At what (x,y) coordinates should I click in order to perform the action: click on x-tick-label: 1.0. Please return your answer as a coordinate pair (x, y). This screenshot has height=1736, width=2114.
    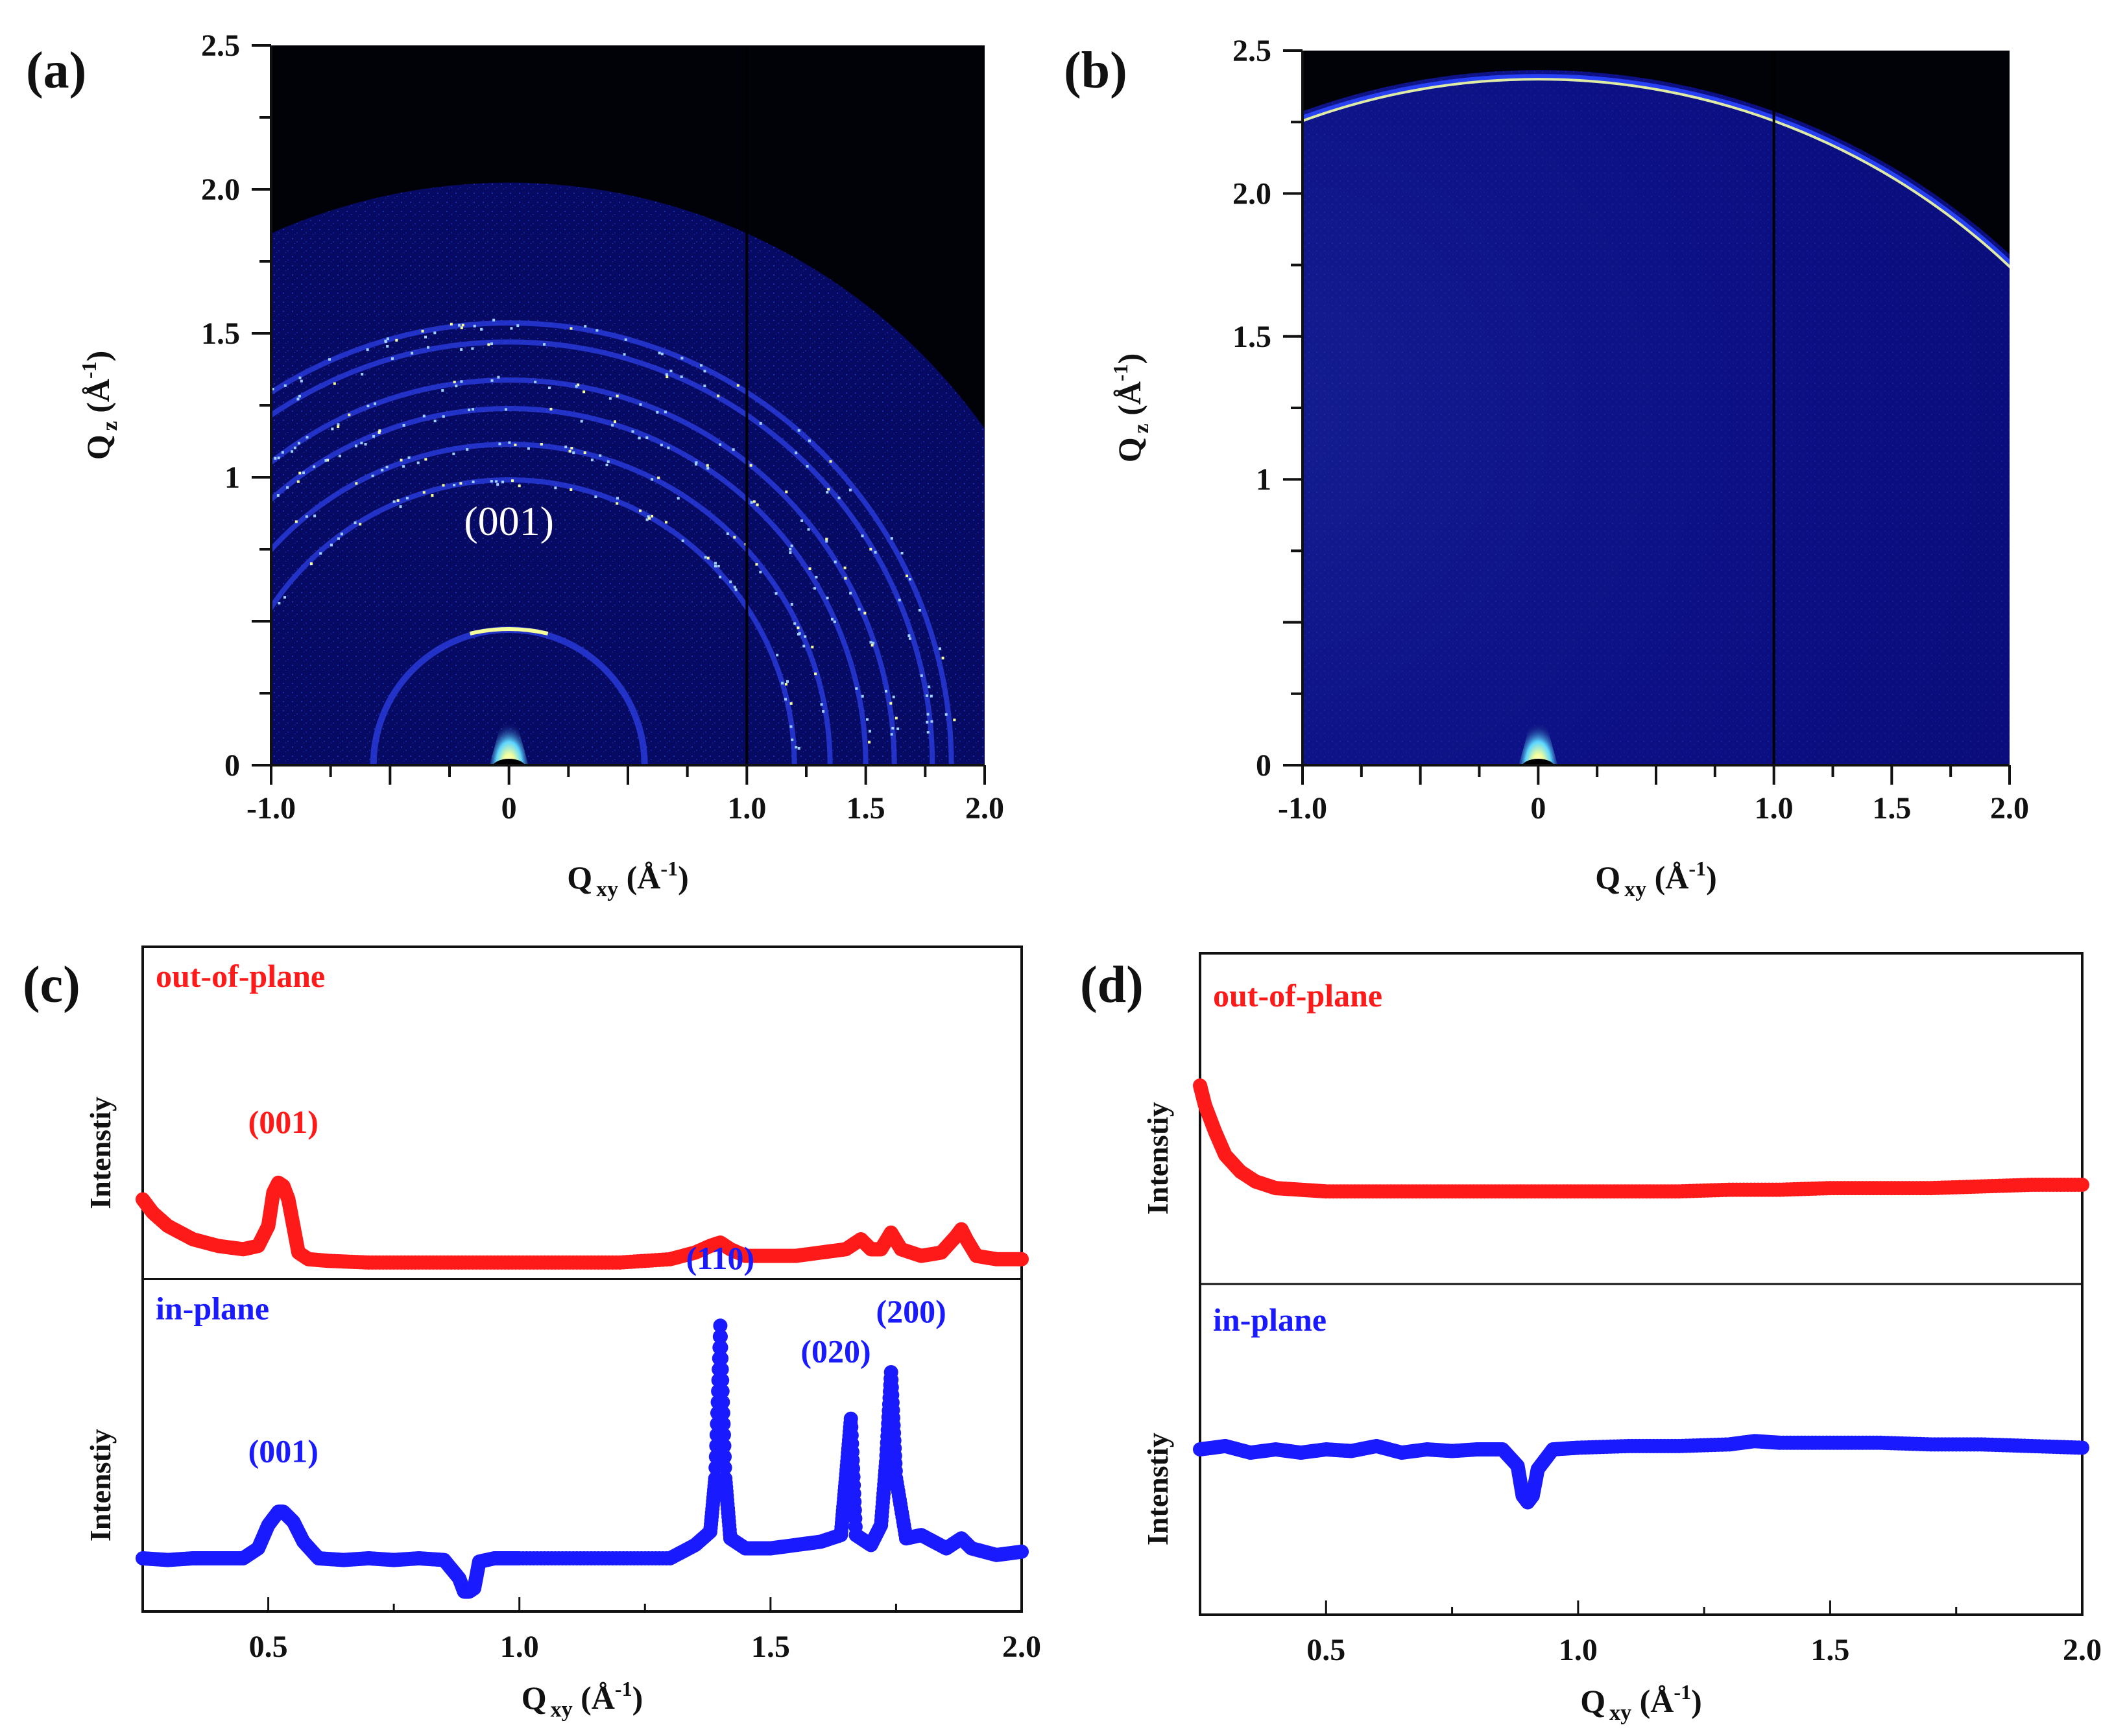
    Looking at the image, I should click on (1578, 1650).